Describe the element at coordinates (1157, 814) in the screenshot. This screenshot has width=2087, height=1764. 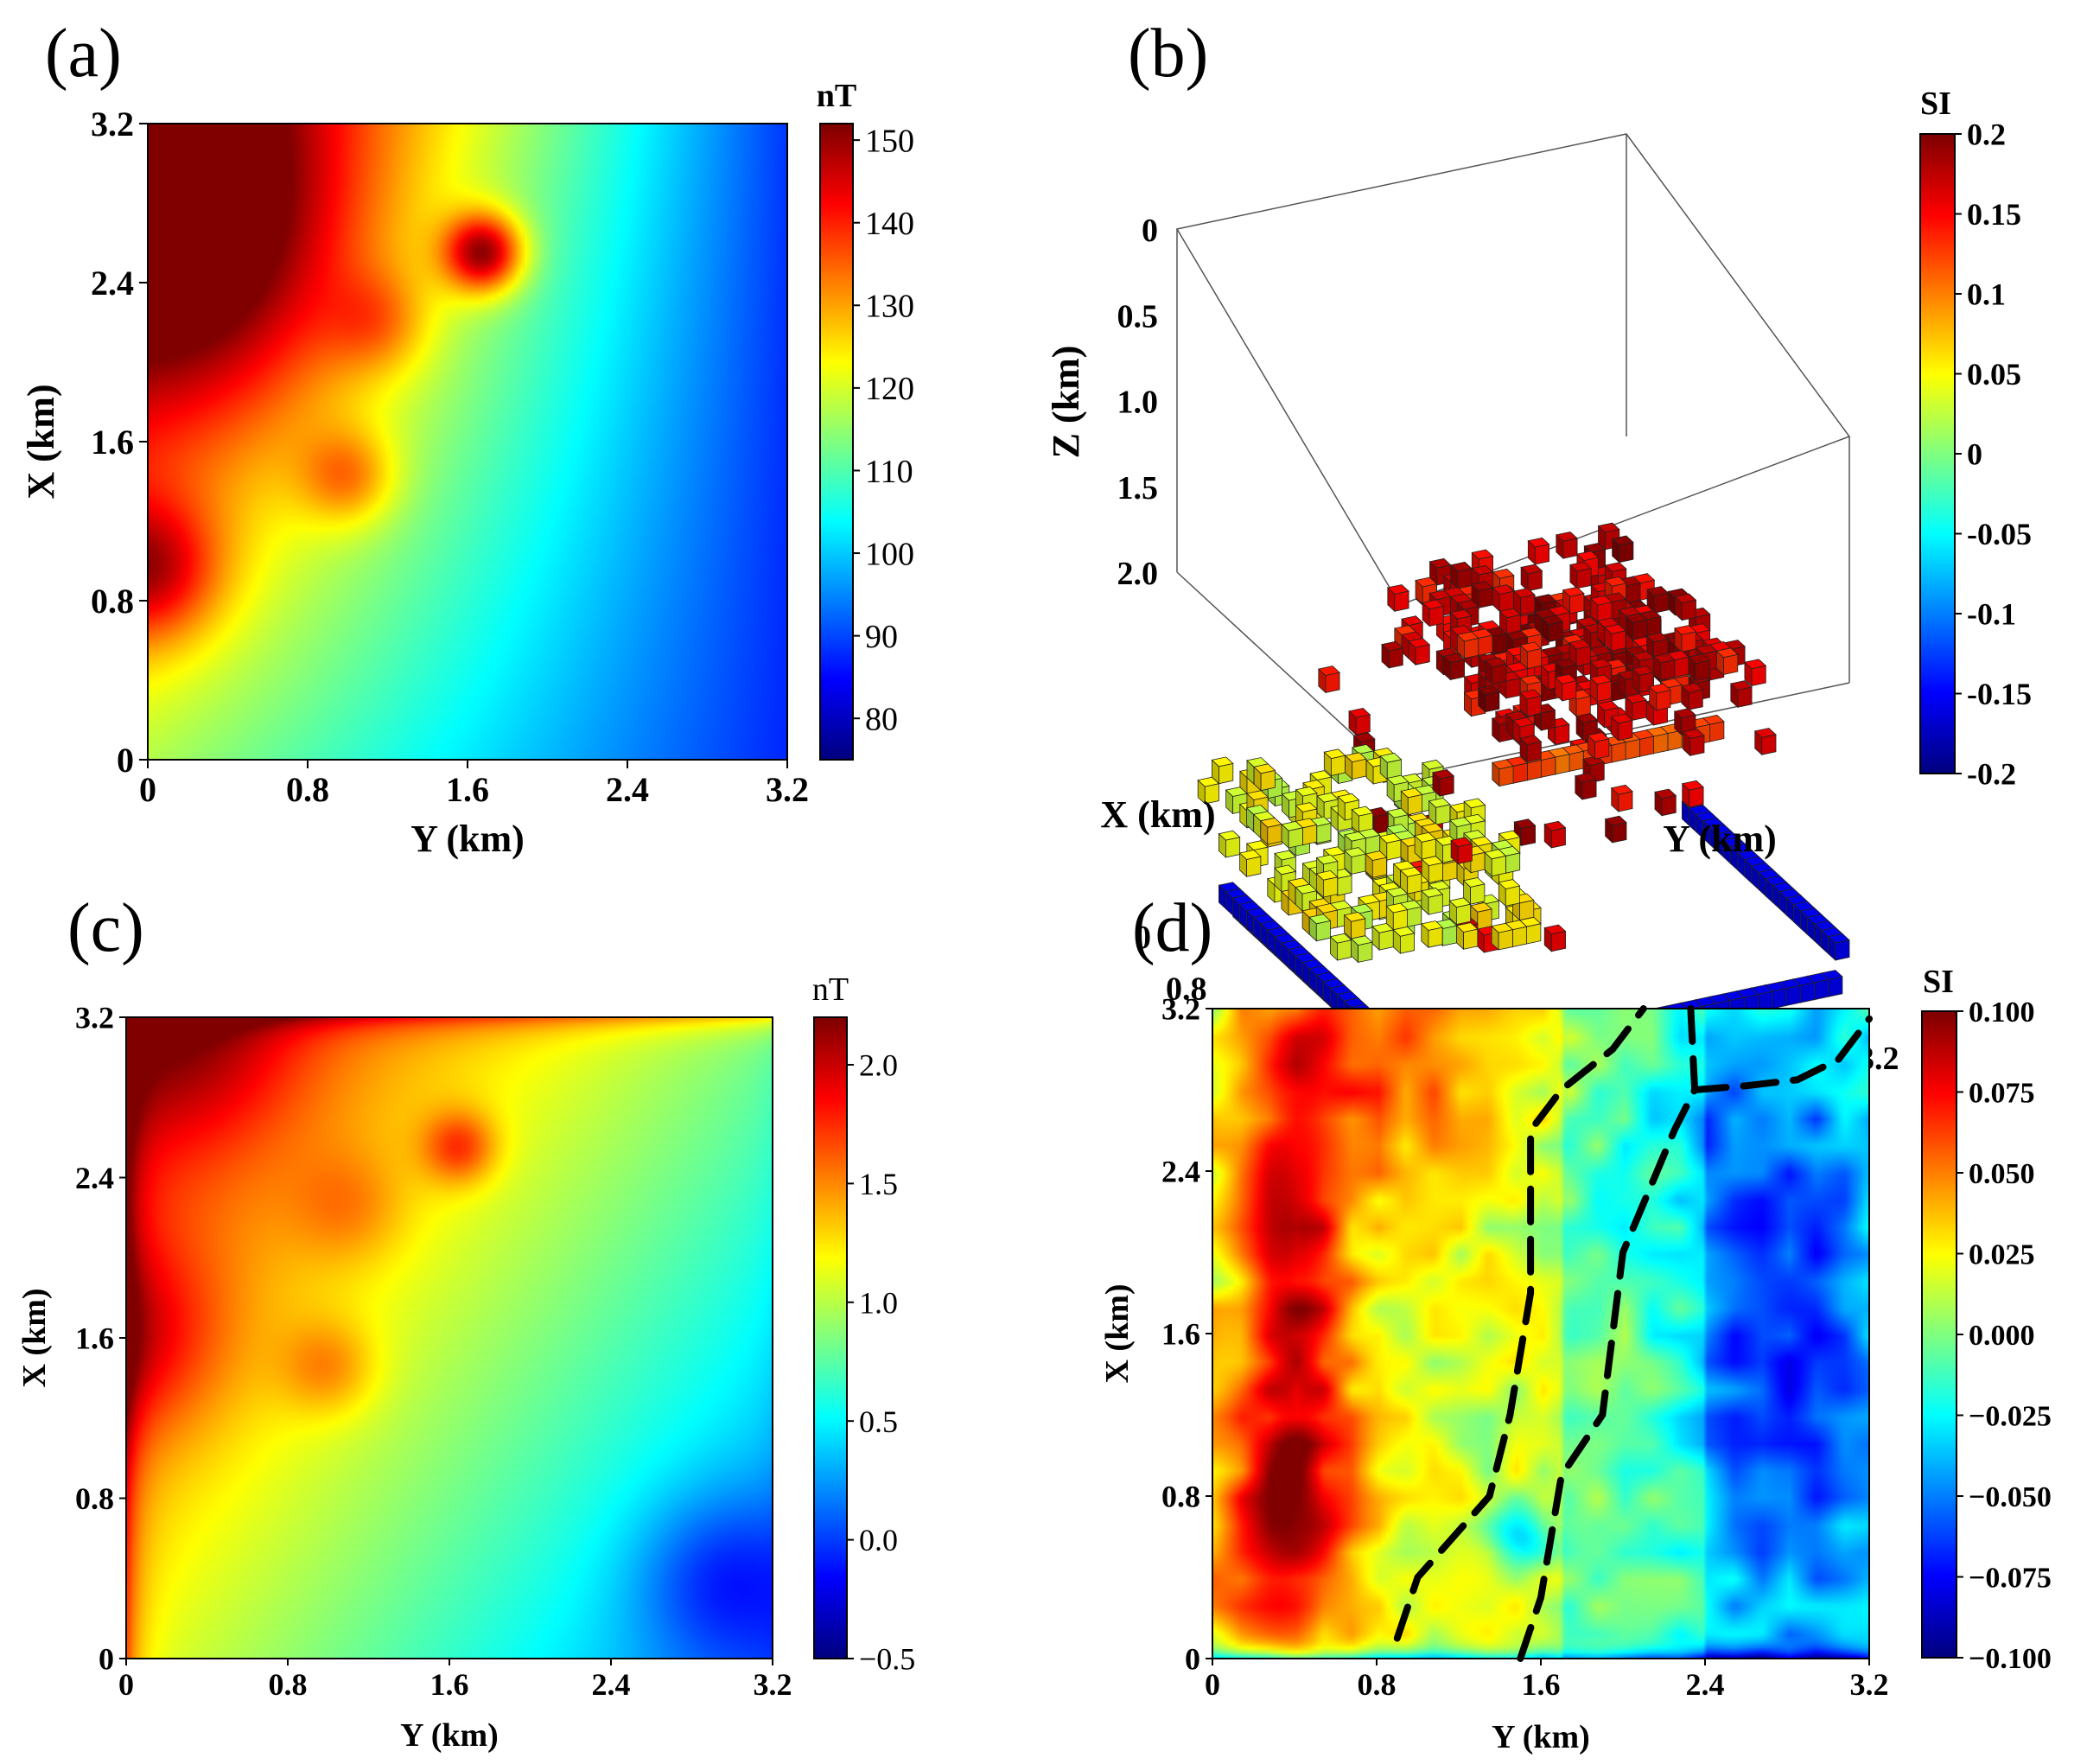
I see `panel-b-xlabel: X (km)` at that location.